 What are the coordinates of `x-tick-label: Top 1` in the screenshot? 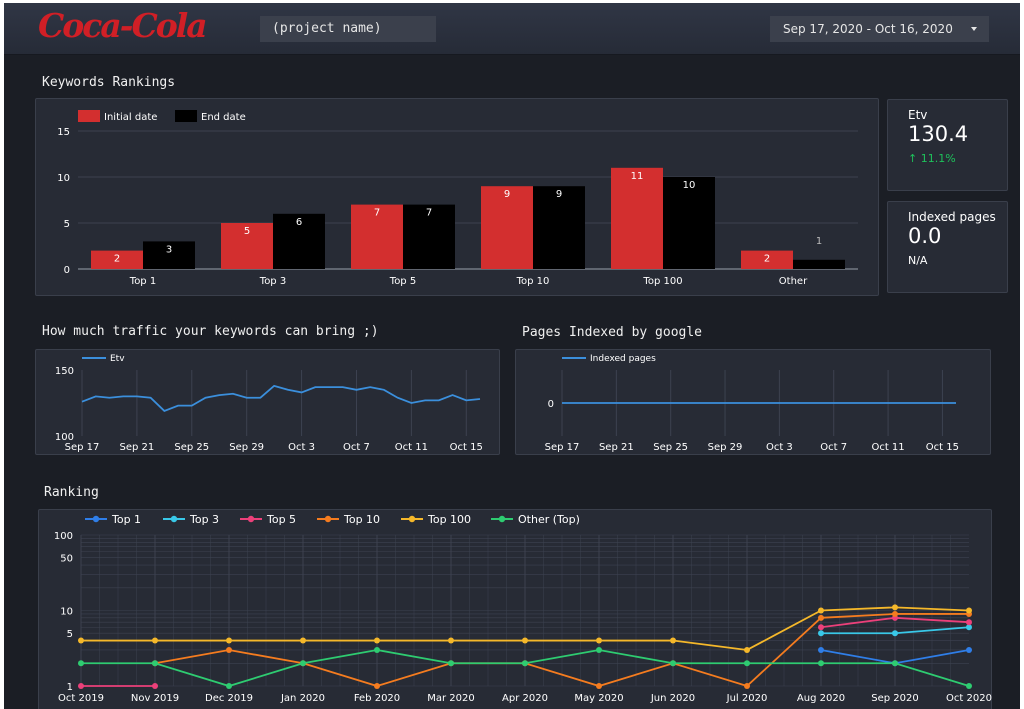 It's located at (142, 281).